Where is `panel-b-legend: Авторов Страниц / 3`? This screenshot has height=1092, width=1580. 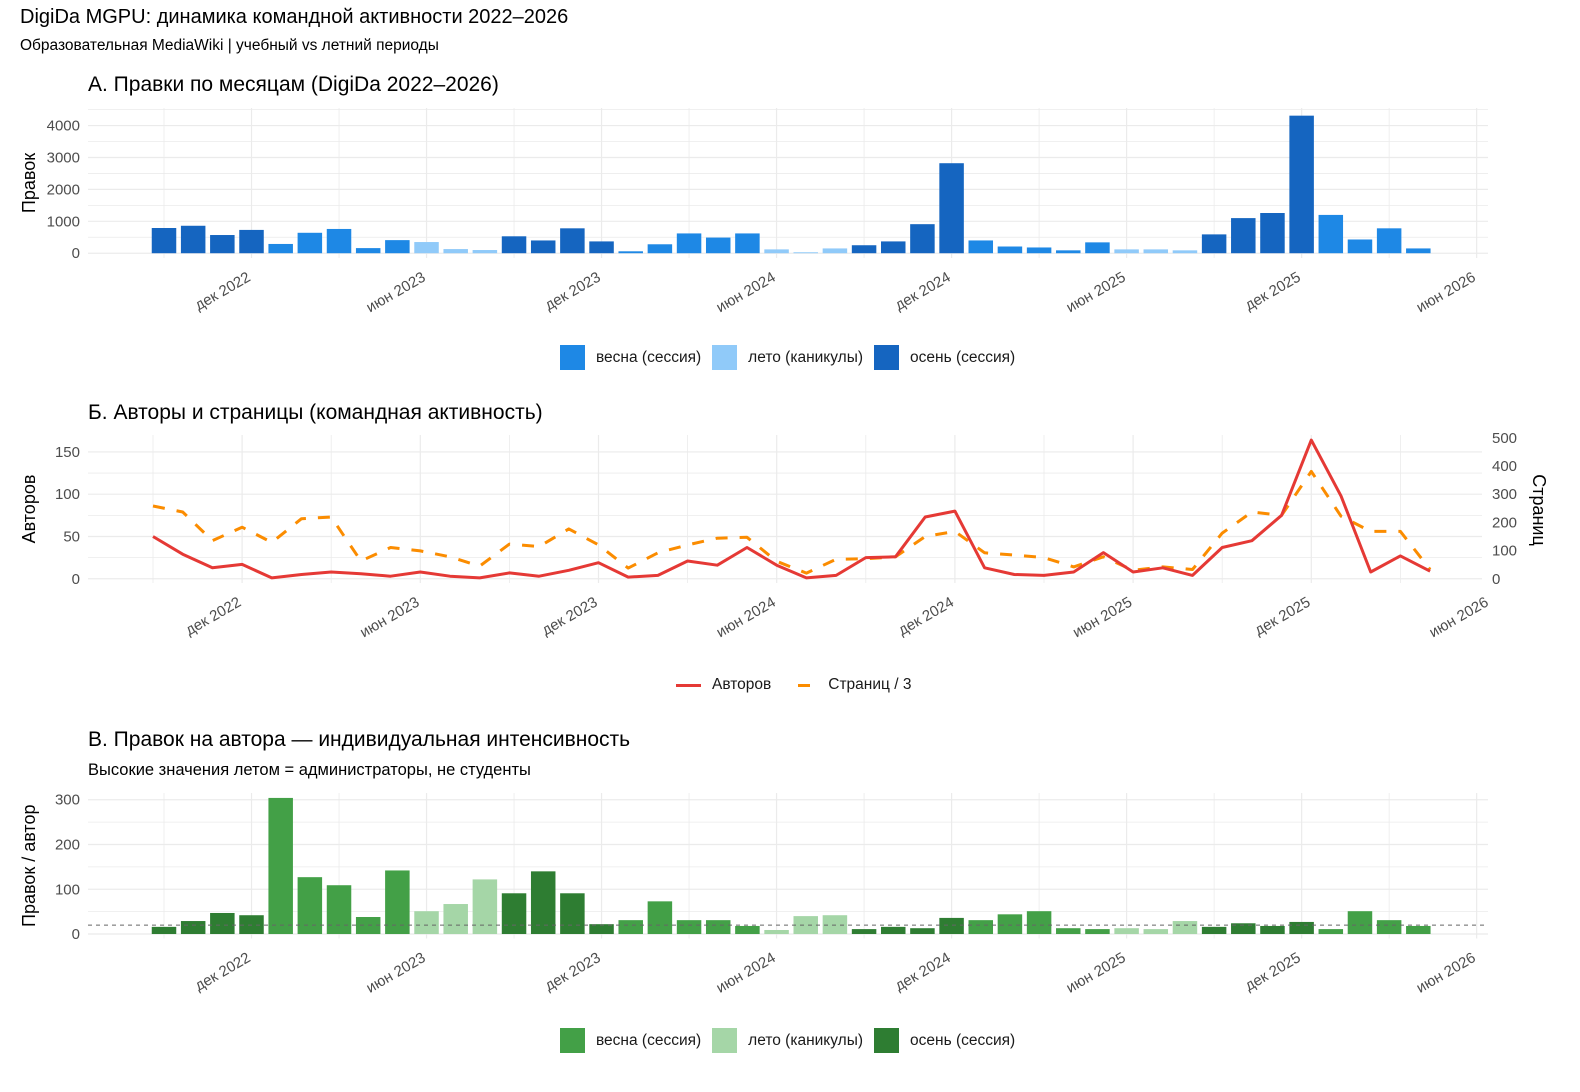 panel-b-legend: Авторов Страниц / 3 is located at coordinates (799, 685).